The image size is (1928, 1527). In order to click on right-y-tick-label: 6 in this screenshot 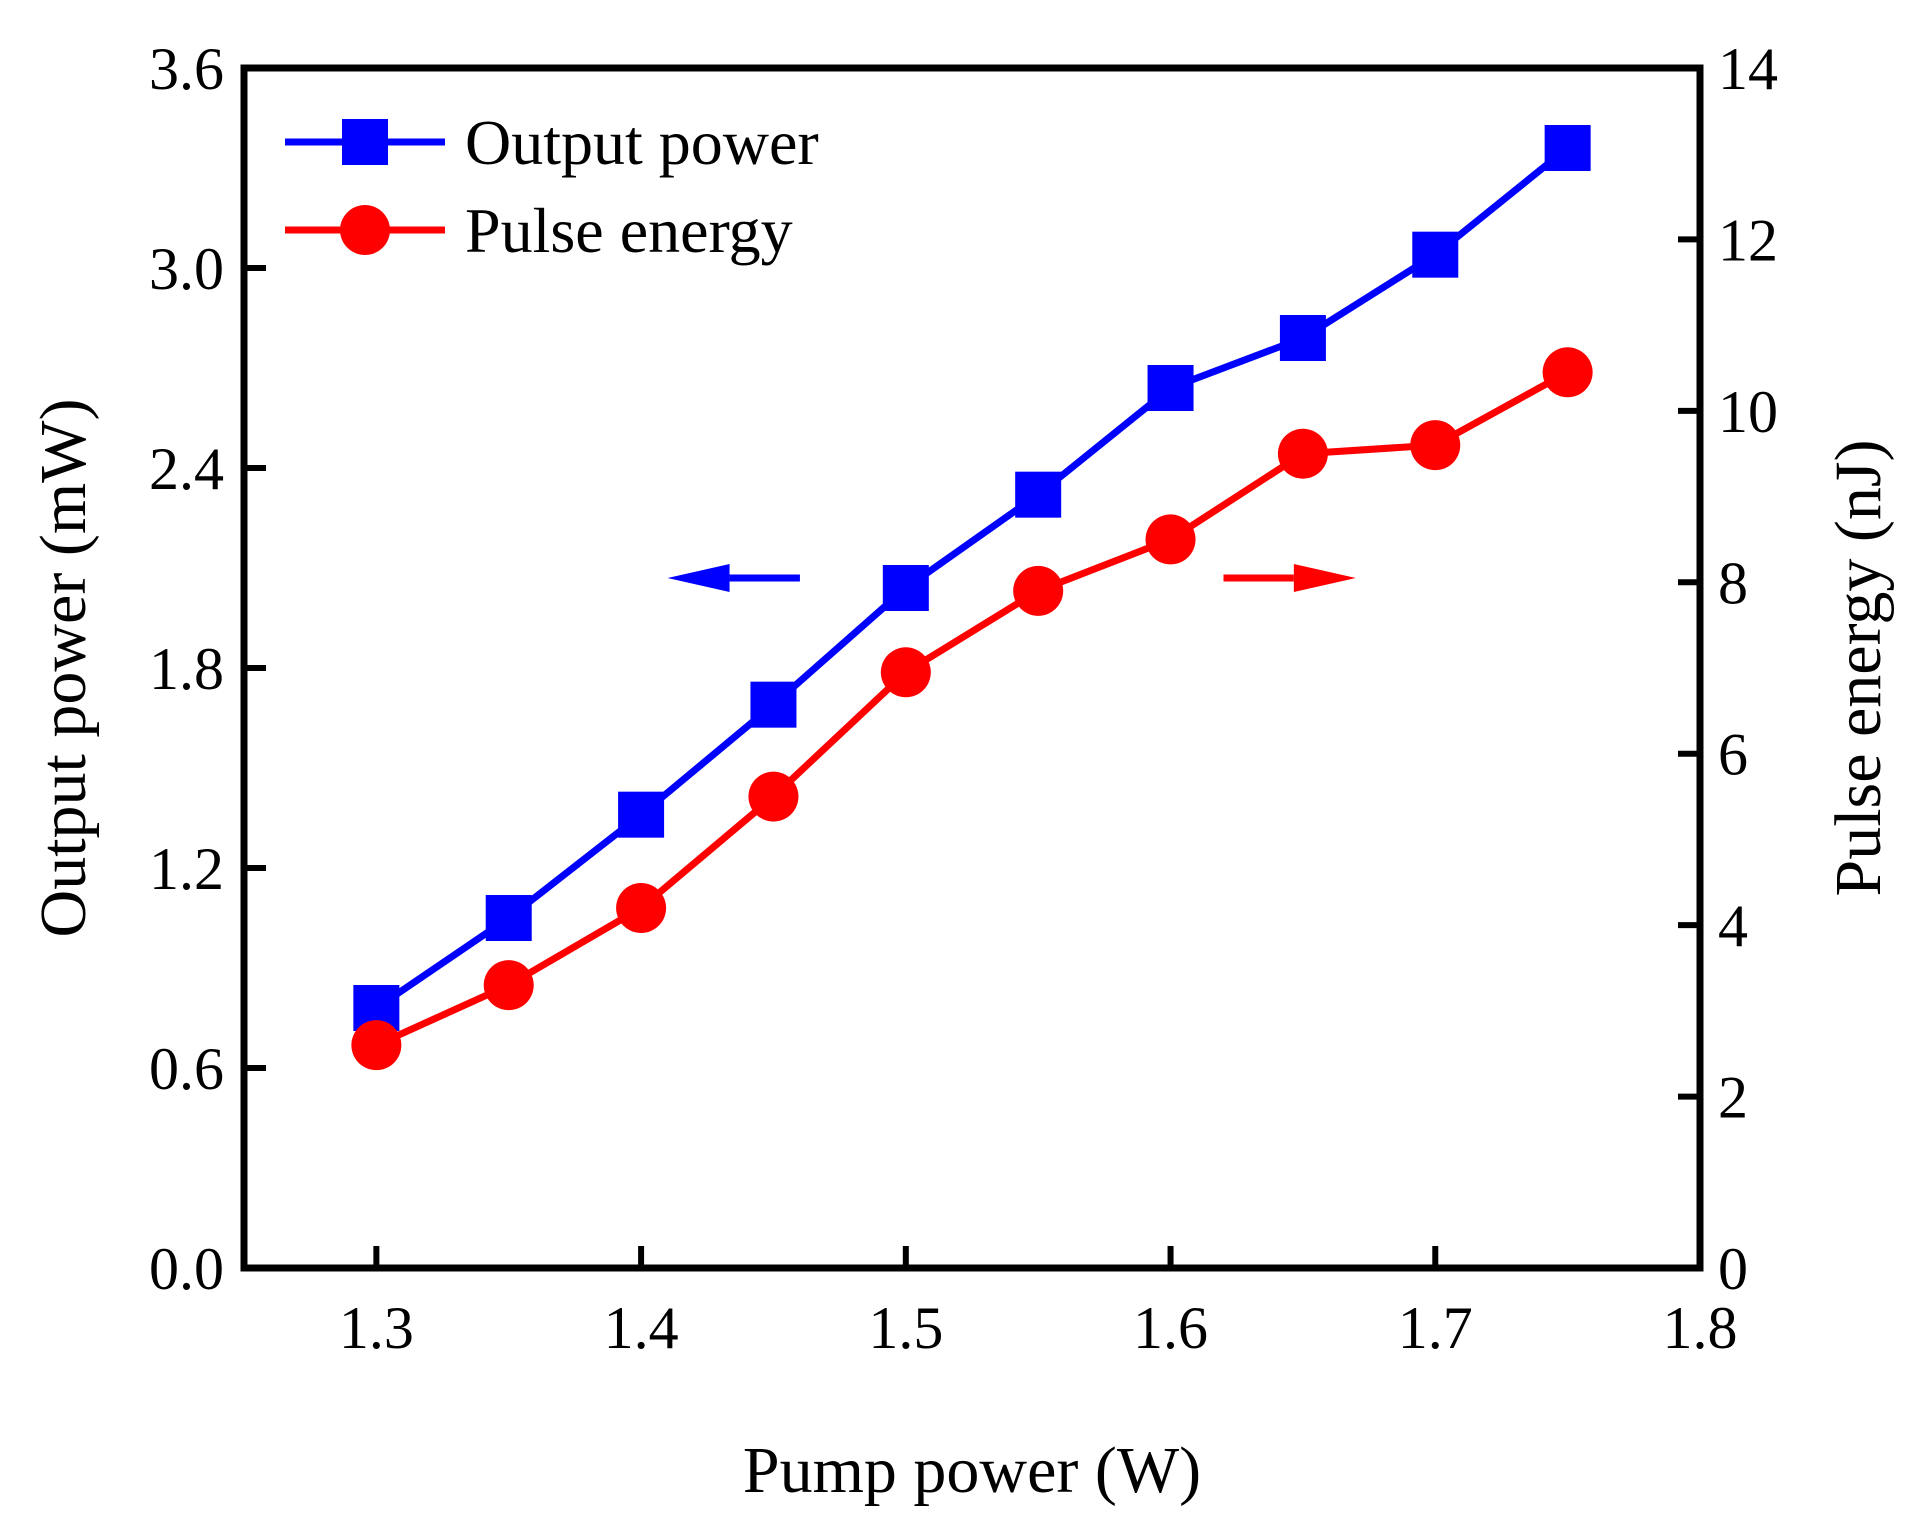, I will do `click(1733, 755)`.